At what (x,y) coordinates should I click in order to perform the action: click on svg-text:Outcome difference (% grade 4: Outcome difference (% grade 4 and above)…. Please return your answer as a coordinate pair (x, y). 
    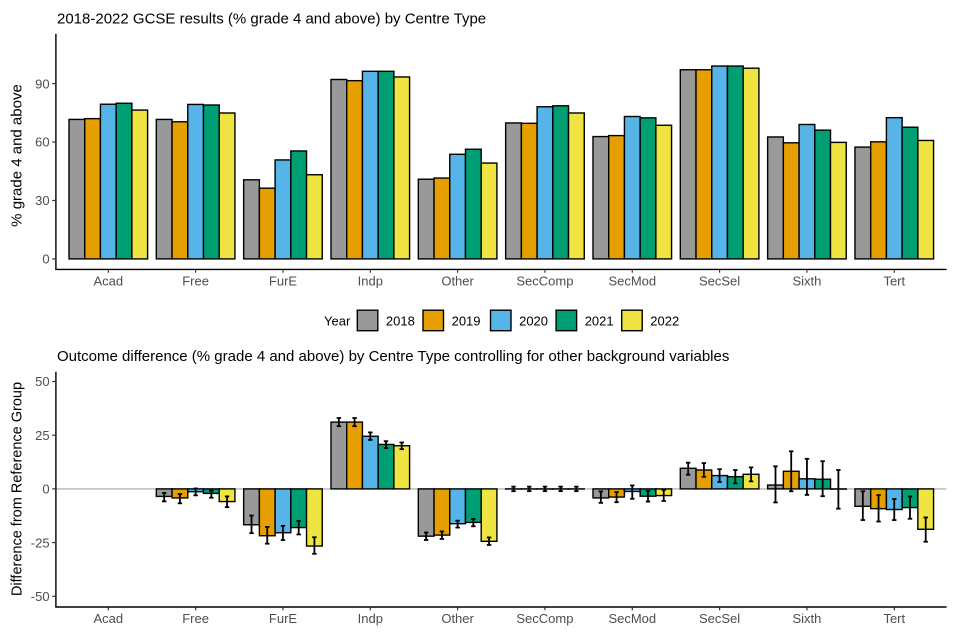
    Looking at the image, I should click on (393, 356).